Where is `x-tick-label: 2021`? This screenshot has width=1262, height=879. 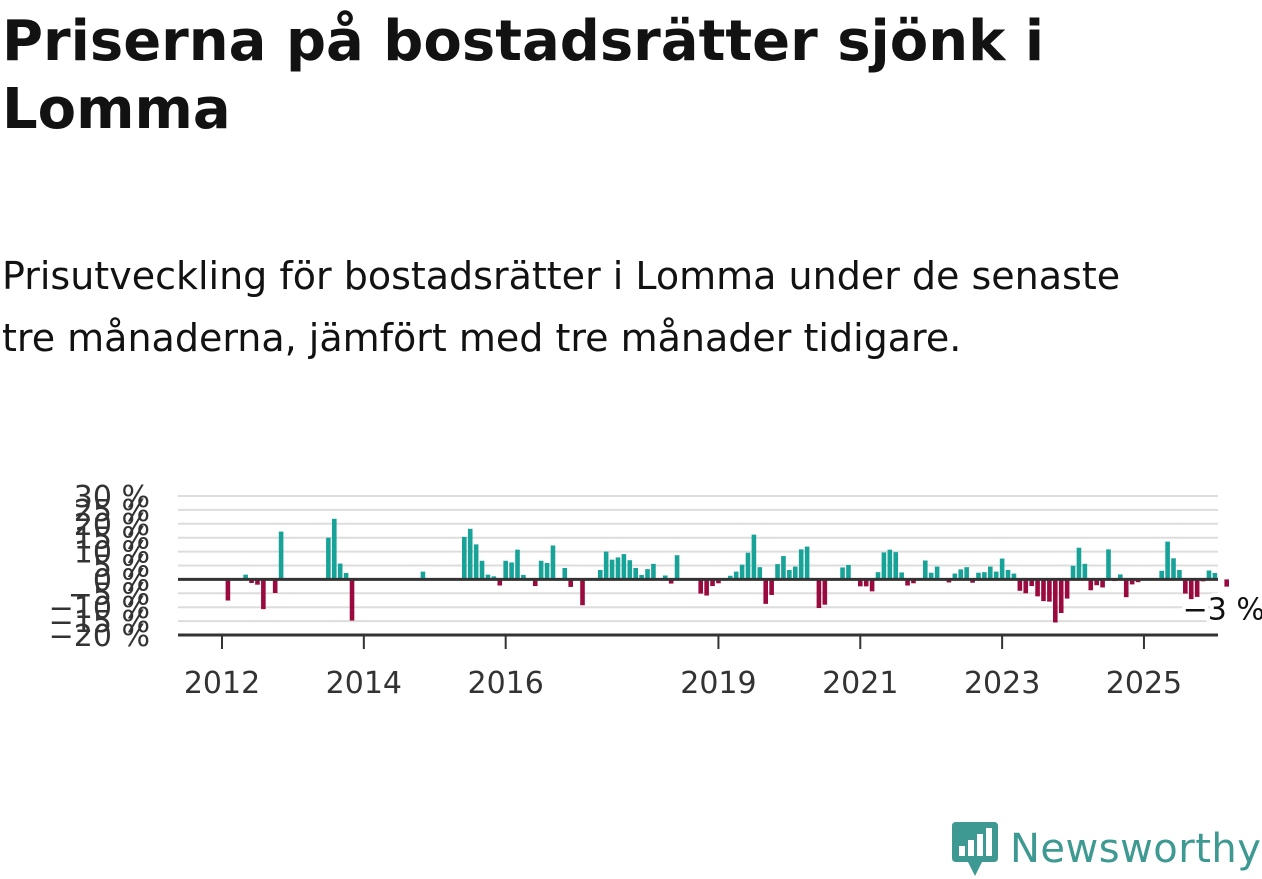 x-tick-label: 2021 is located at coordinates (860, 683).